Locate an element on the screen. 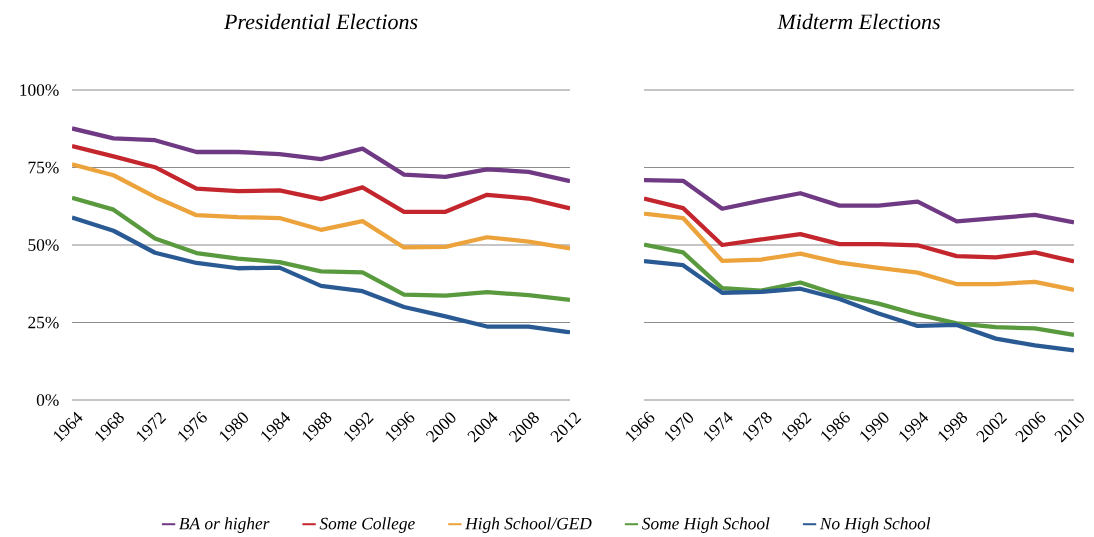  legend-label: Some College is located at coordinates (367, 525).